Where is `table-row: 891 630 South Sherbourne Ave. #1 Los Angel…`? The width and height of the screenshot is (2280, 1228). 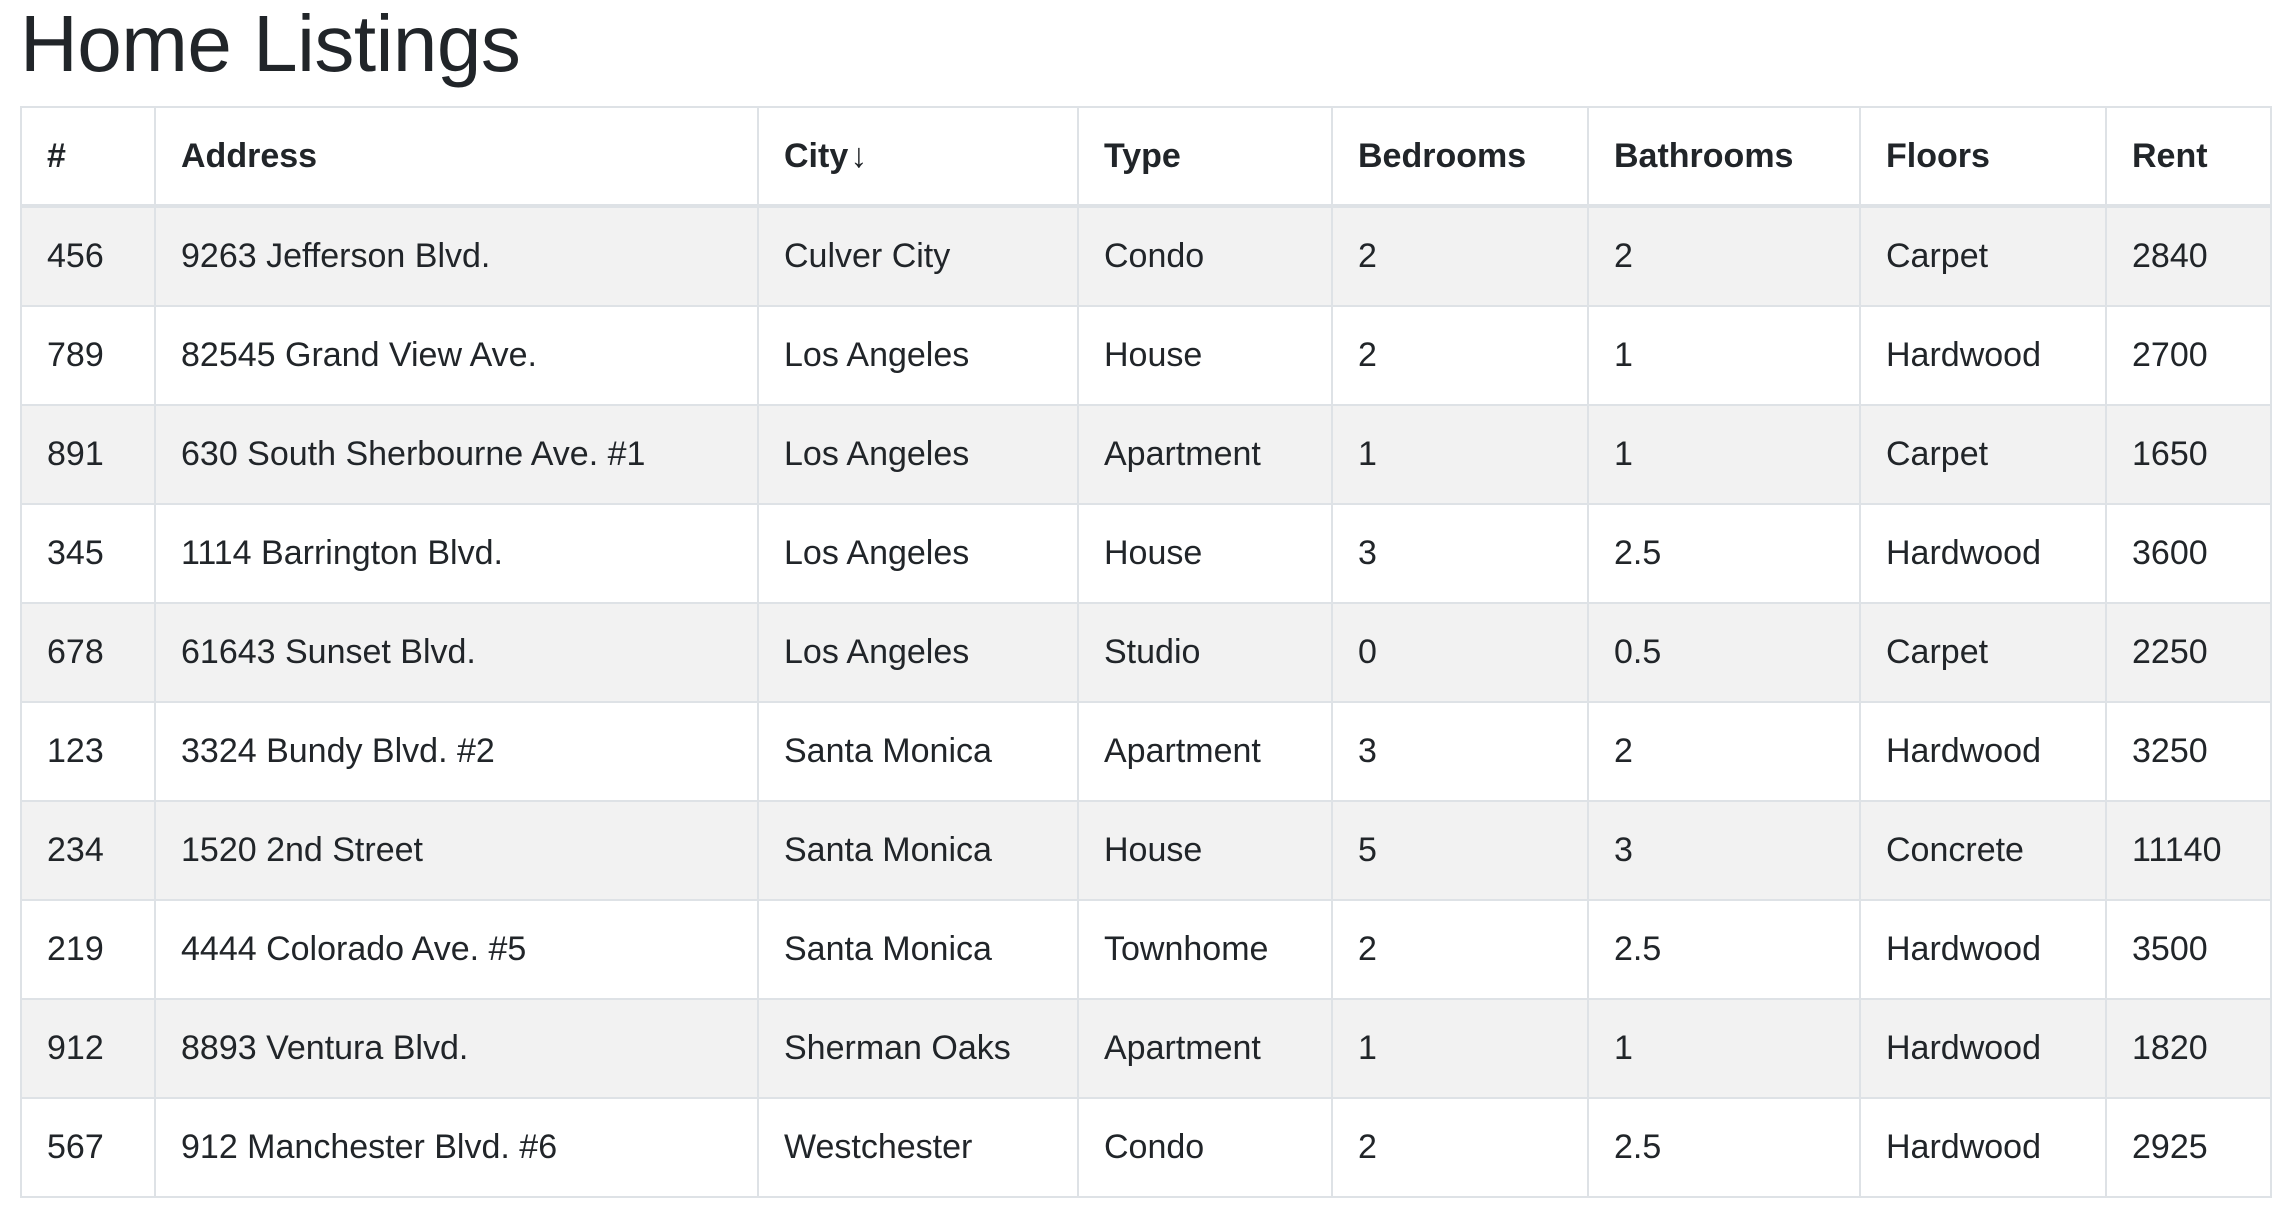 table-row: 891 630 South Sherbourne Ave. #1 Los Angel… is located at coordinates (1146, 454).